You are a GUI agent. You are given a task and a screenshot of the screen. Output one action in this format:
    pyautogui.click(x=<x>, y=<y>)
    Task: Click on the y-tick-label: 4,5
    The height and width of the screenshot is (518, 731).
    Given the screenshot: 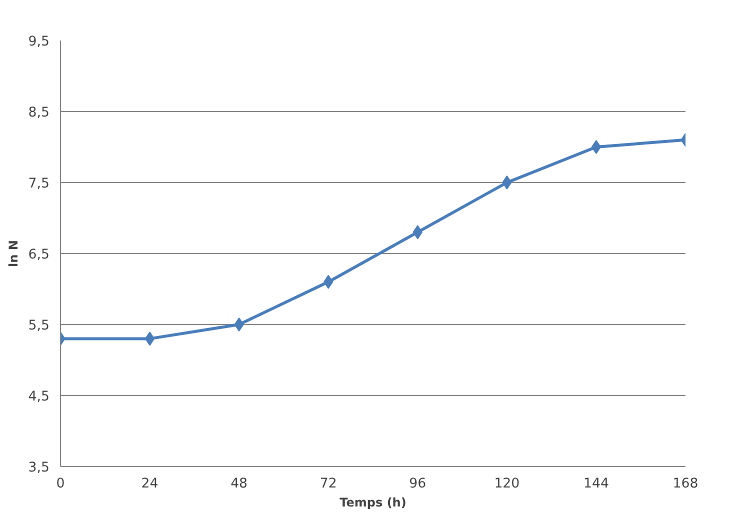 What is the action you would take?
    pyautogui.click(x=39, y=397)
    